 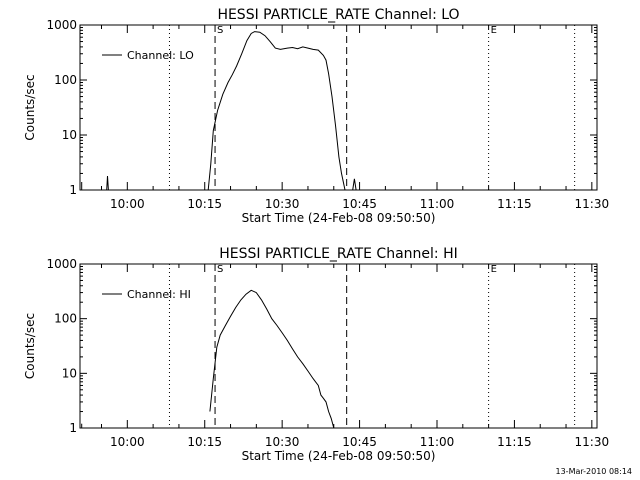 What do you see at coordinates (338, 254) in the screenshot?
I see `chart-title: HESSI PARTICLE_RATE Channel: HI` at bounding box center [338, 254].